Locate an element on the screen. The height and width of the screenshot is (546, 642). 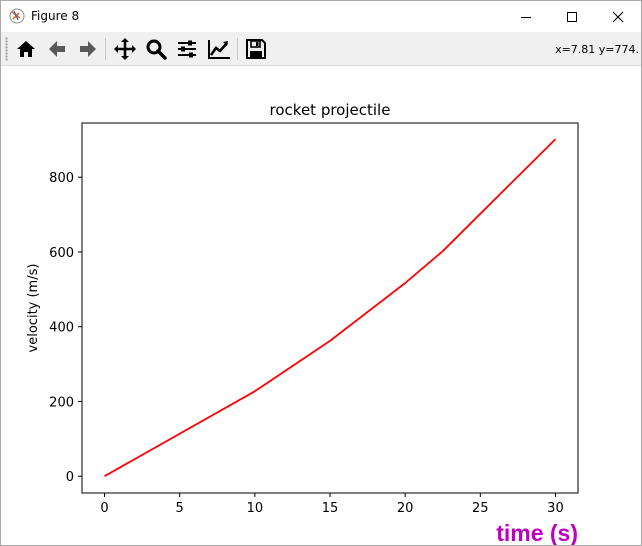
x-tick-label: 0 is located at coordinates (104, 508).